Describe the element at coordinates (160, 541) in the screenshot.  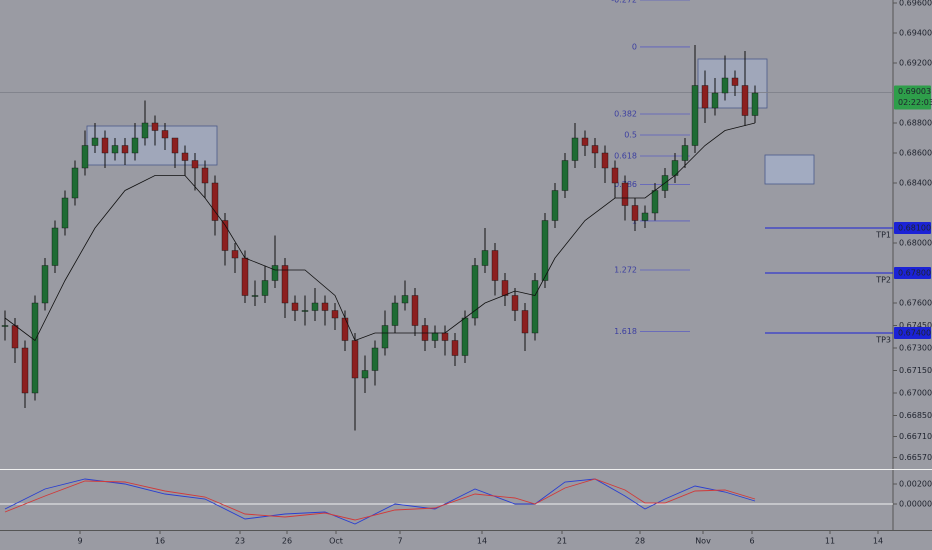
I see `x-tick-label: 16` at that location.